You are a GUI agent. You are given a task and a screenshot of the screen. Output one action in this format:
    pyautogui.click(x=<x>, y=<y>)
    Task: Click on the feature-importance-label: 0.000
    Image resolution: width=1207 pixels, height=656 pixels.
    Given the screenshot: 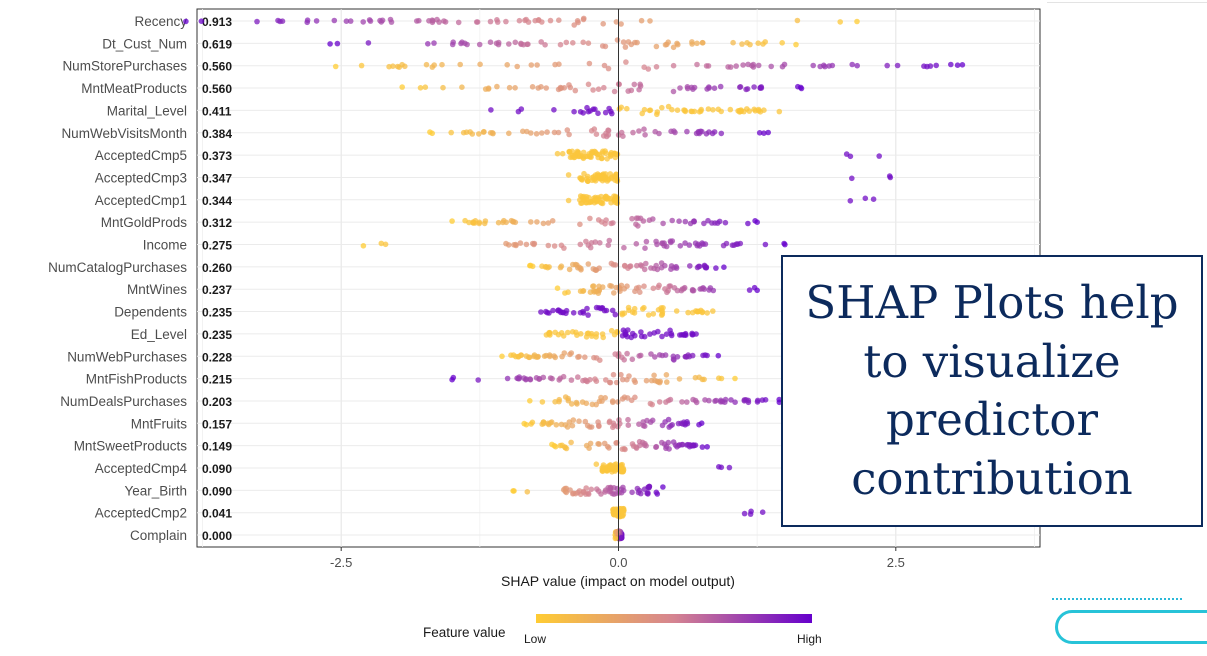 What is the action you would take?
    pyautogui.click(x=217, y=536)
    